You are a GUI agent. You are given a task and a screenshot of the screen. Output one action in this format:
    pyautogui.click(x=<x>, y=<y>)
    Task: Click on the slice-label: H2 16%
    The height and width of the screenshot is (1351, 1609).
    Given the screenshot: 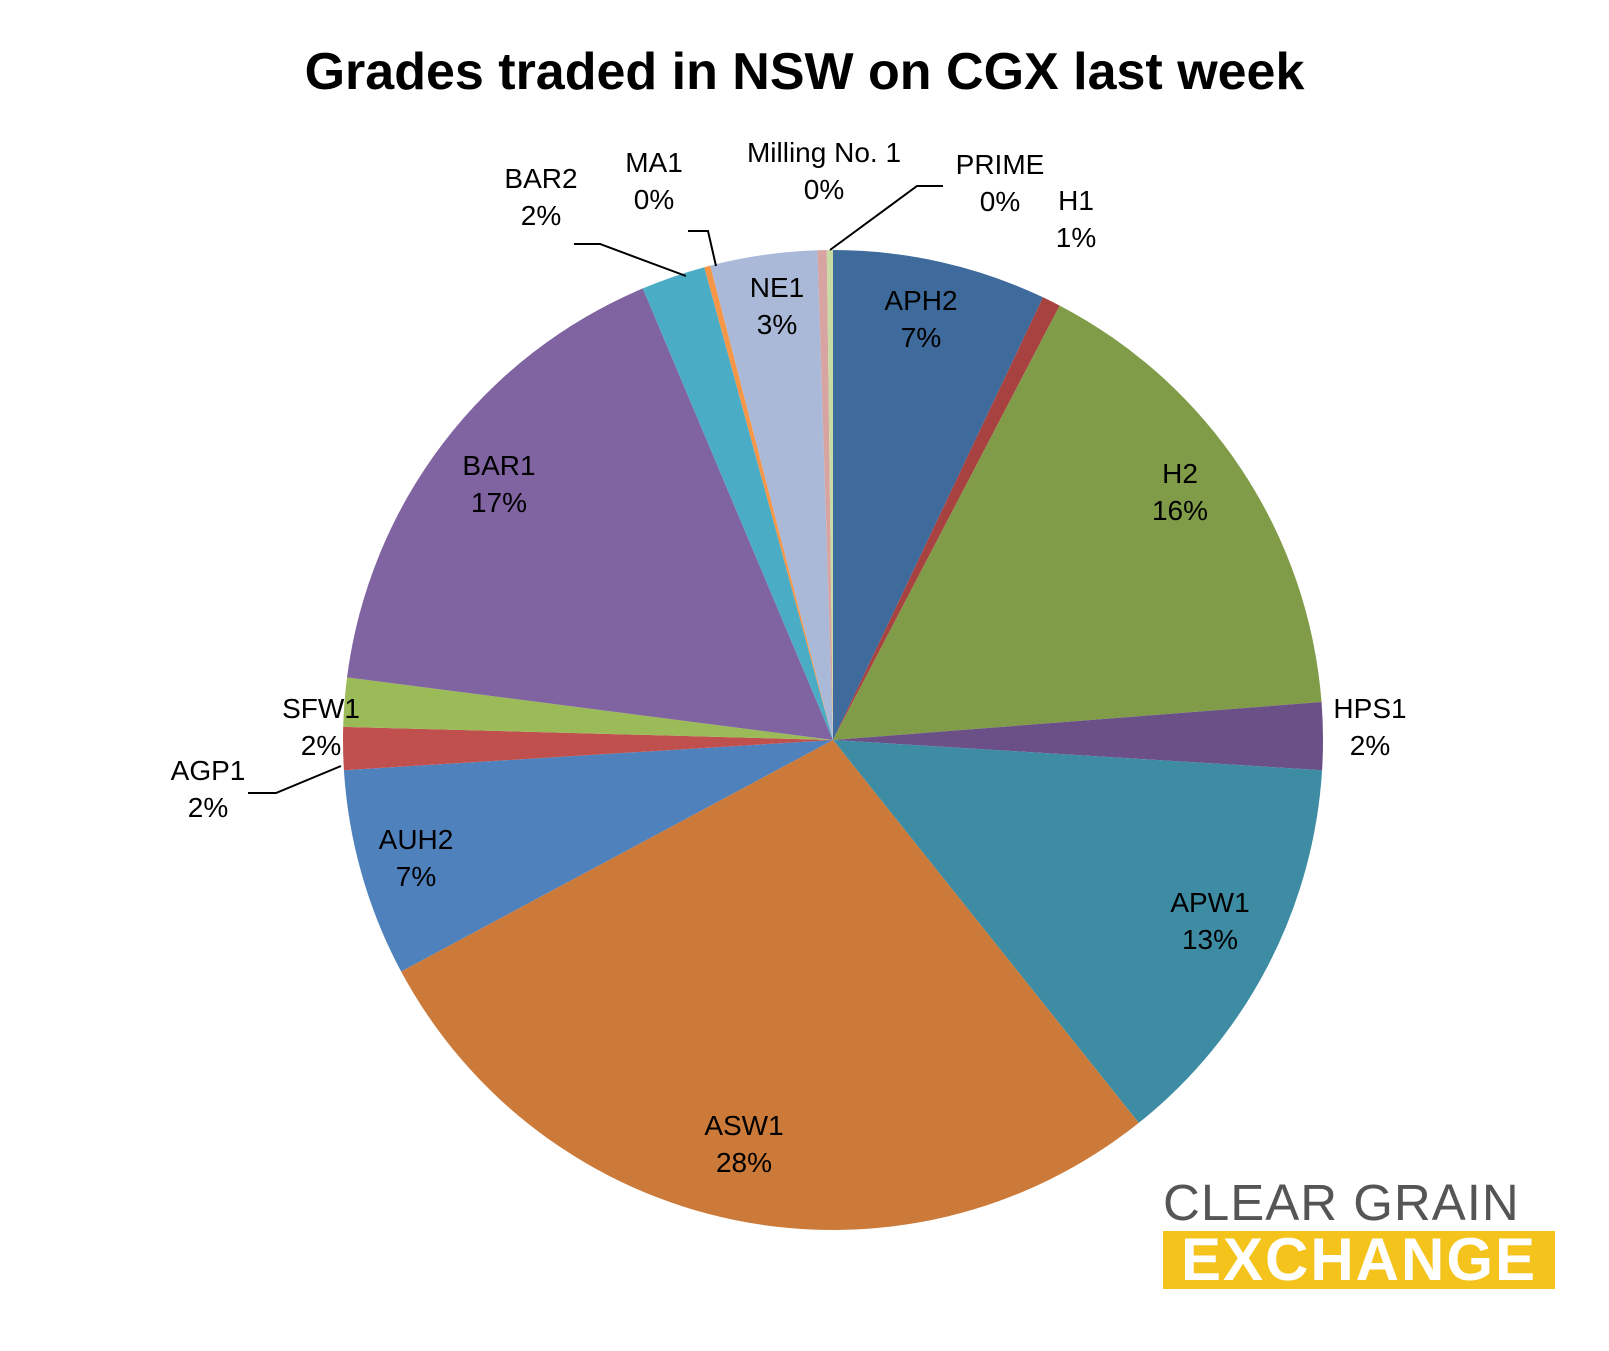 What is the action you would take?
    pyautogui.click(x=1180, y=492)
    